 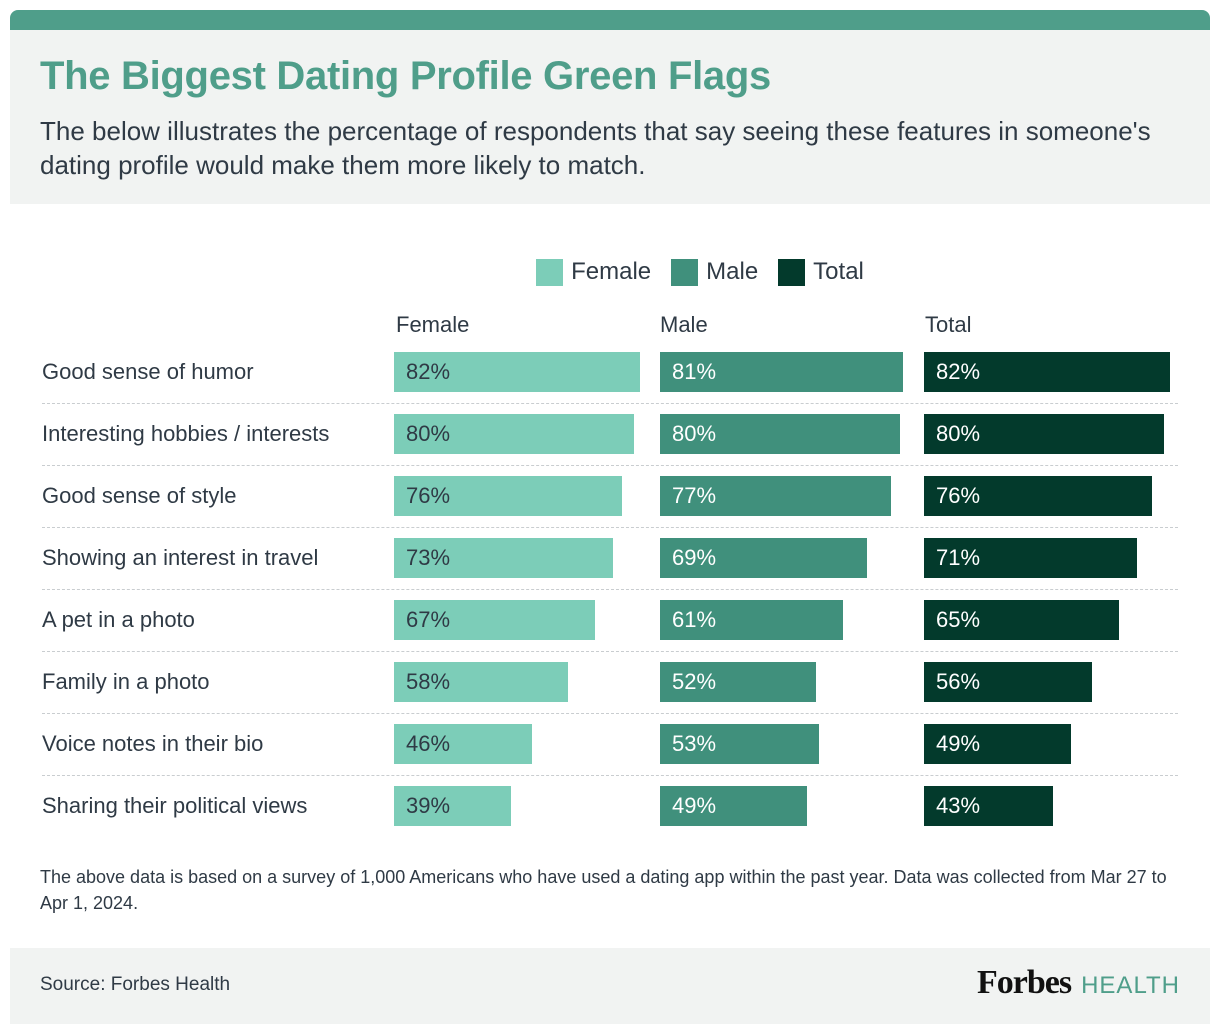 I want to click on chart-legend: Female Male Total, so click(x=610, y=272).